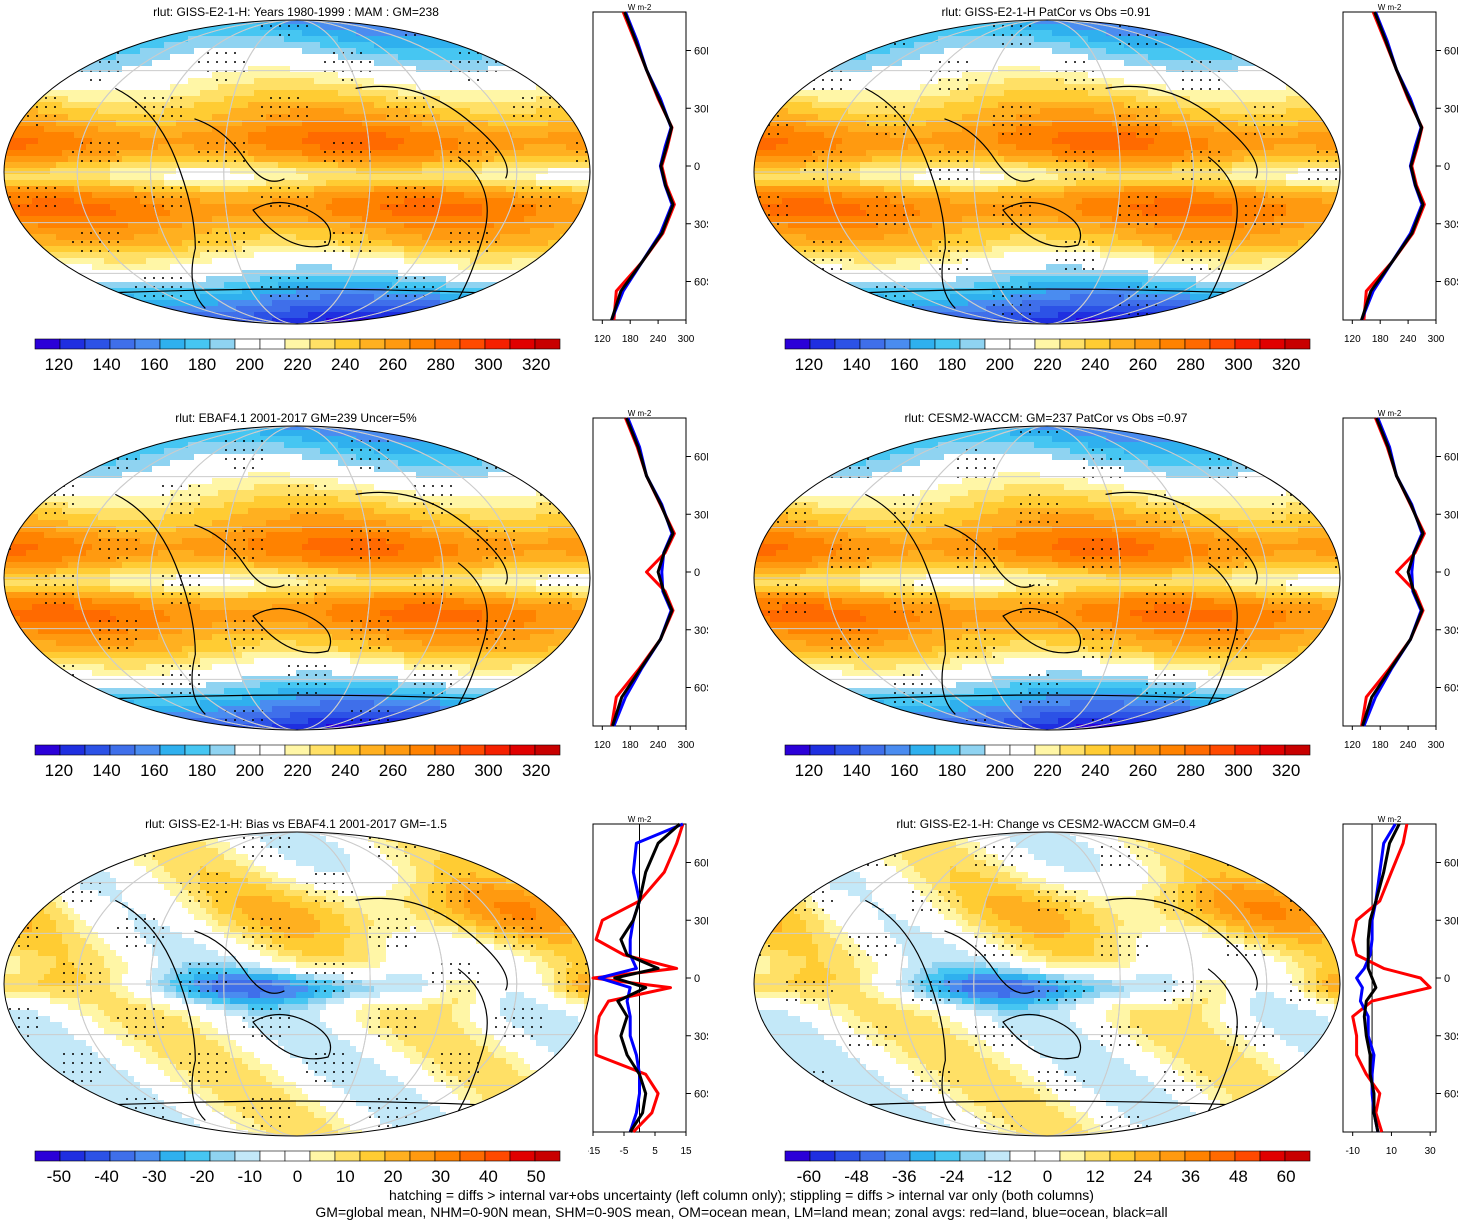  What do you see at coordinates (1408, 745) in the screenshot?
I see `zonal-x-tick-label: 240` at bounding box center [1408, 745].